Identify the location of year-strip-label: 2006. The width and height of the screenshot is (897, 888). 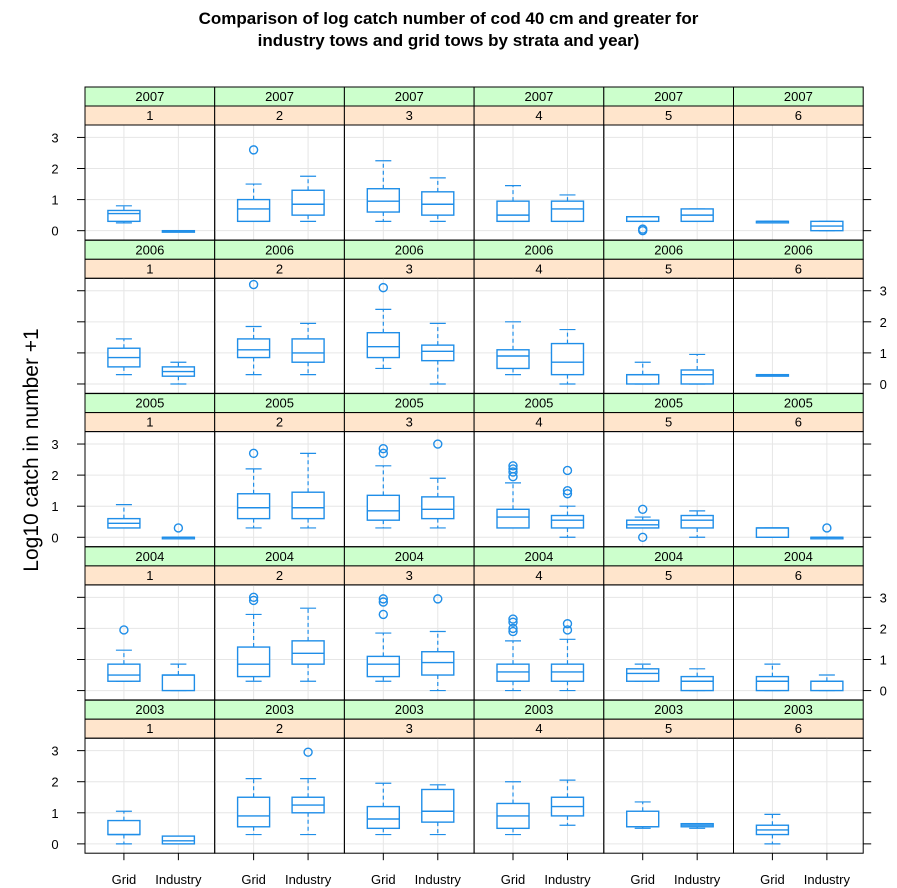
(798, 249).